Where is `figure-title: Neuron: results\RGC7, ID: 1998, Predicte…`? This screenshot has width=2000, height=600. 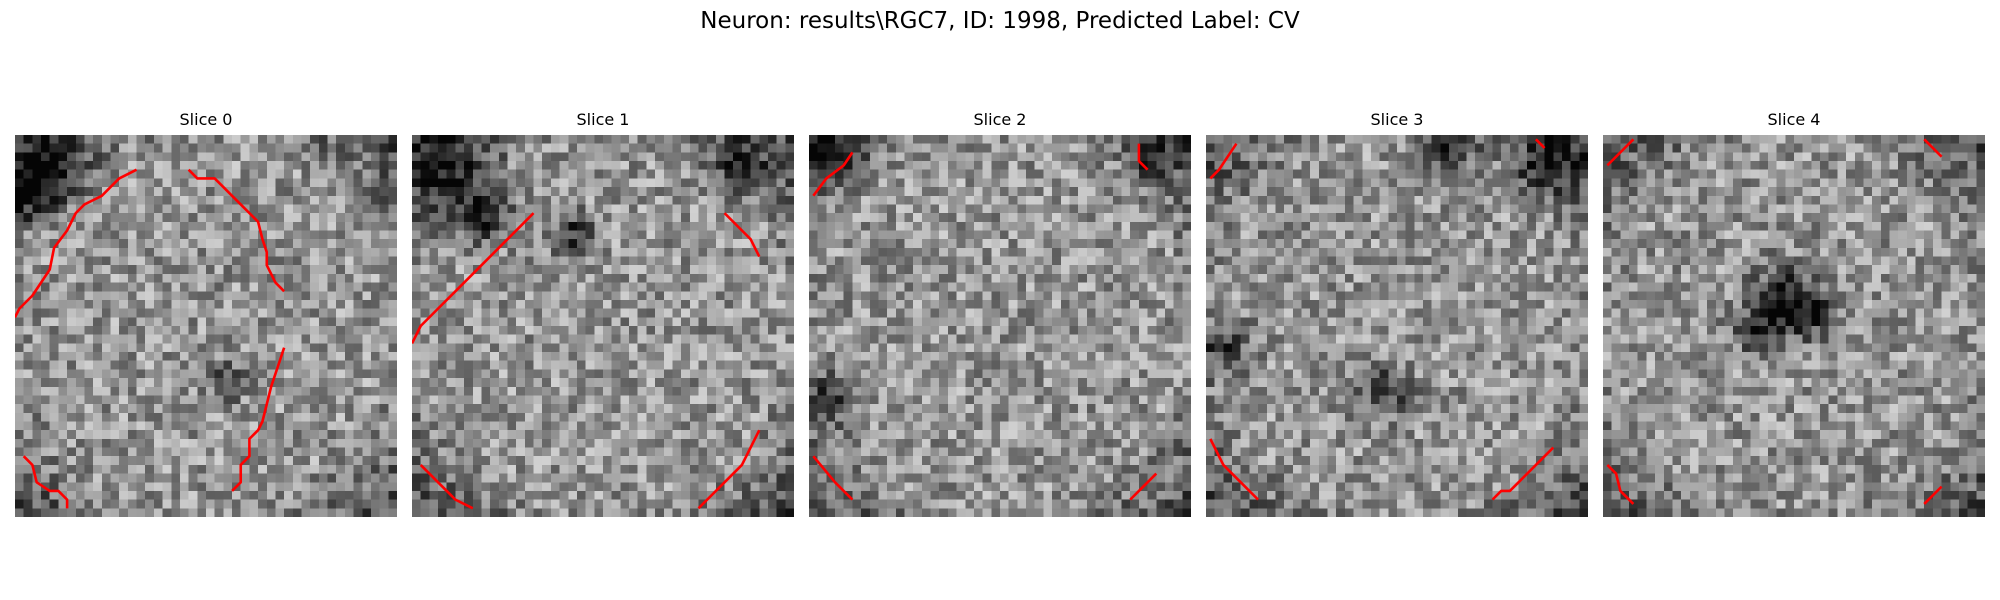
figure-title: Neuron: results\RGC7, ID: 1998, Predicte… is located at coordinates (1000, 21).